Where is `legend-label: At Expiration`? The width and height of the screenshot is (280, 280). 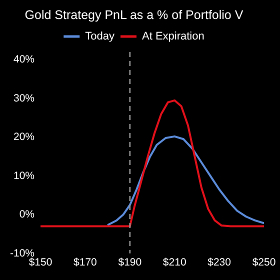 legend-label: At Expiration is located at coordinates (173, 36).